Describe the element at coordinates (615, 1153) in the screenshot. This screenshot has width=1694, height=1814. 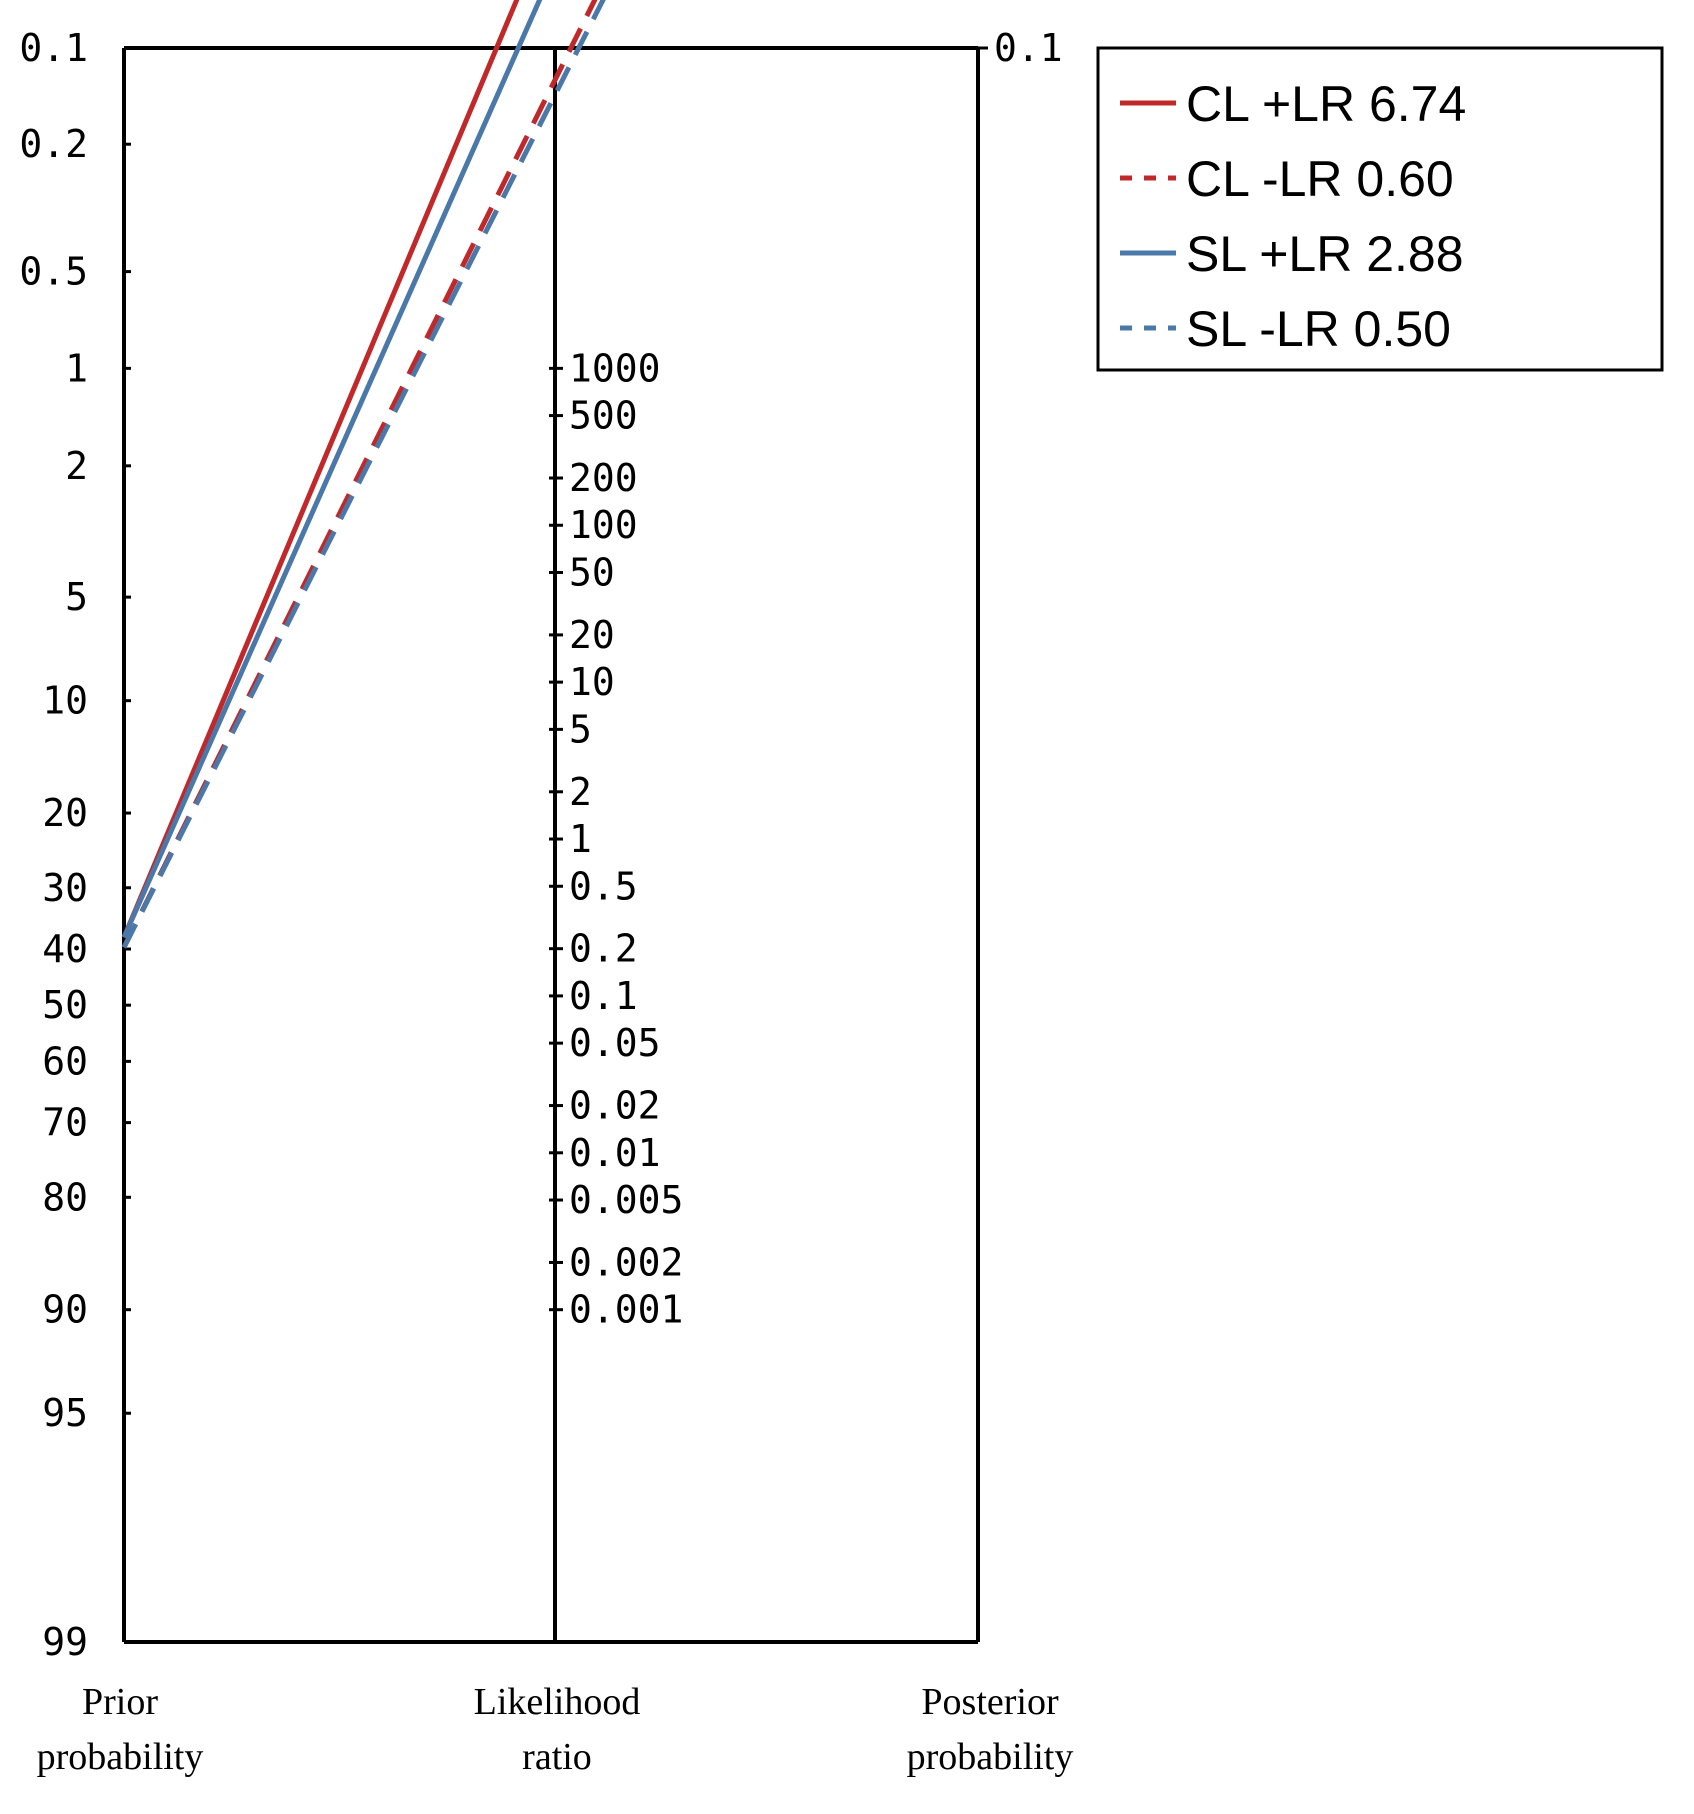
I see `lr-tick-label: 0.01` at that location.